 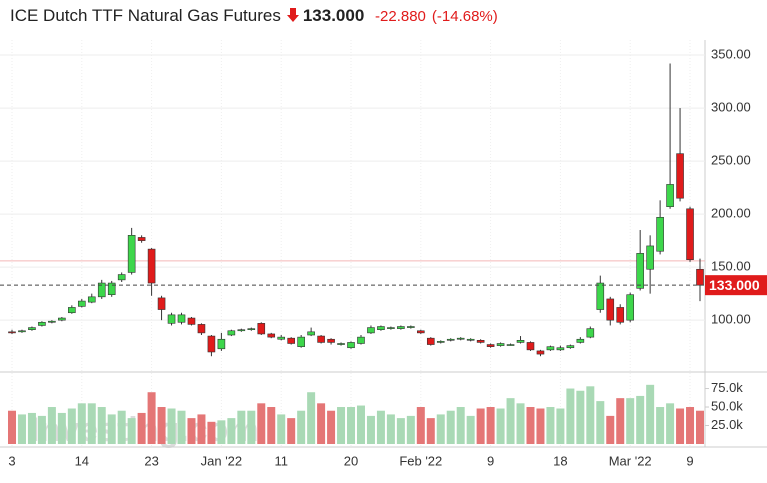 I want to click on last-price-tag, so click(x=736, y=285).